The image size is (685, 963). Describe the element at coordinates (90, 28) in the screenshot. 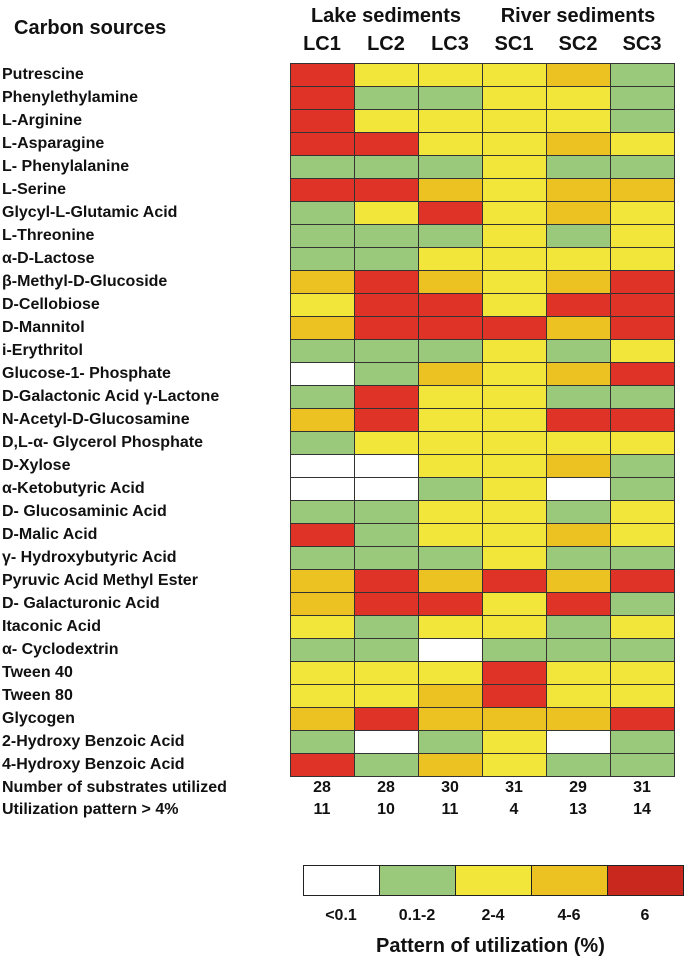

I see `row-header-title: Carbon sources` at that location.